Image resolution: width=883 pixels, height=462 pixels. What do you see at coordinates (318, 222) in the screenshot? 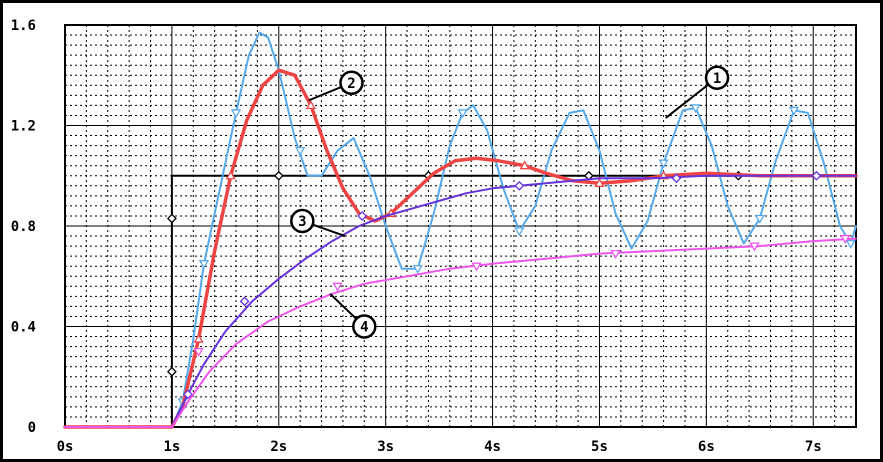
I see `callout-3: 3` at bounding box center [318, 222].